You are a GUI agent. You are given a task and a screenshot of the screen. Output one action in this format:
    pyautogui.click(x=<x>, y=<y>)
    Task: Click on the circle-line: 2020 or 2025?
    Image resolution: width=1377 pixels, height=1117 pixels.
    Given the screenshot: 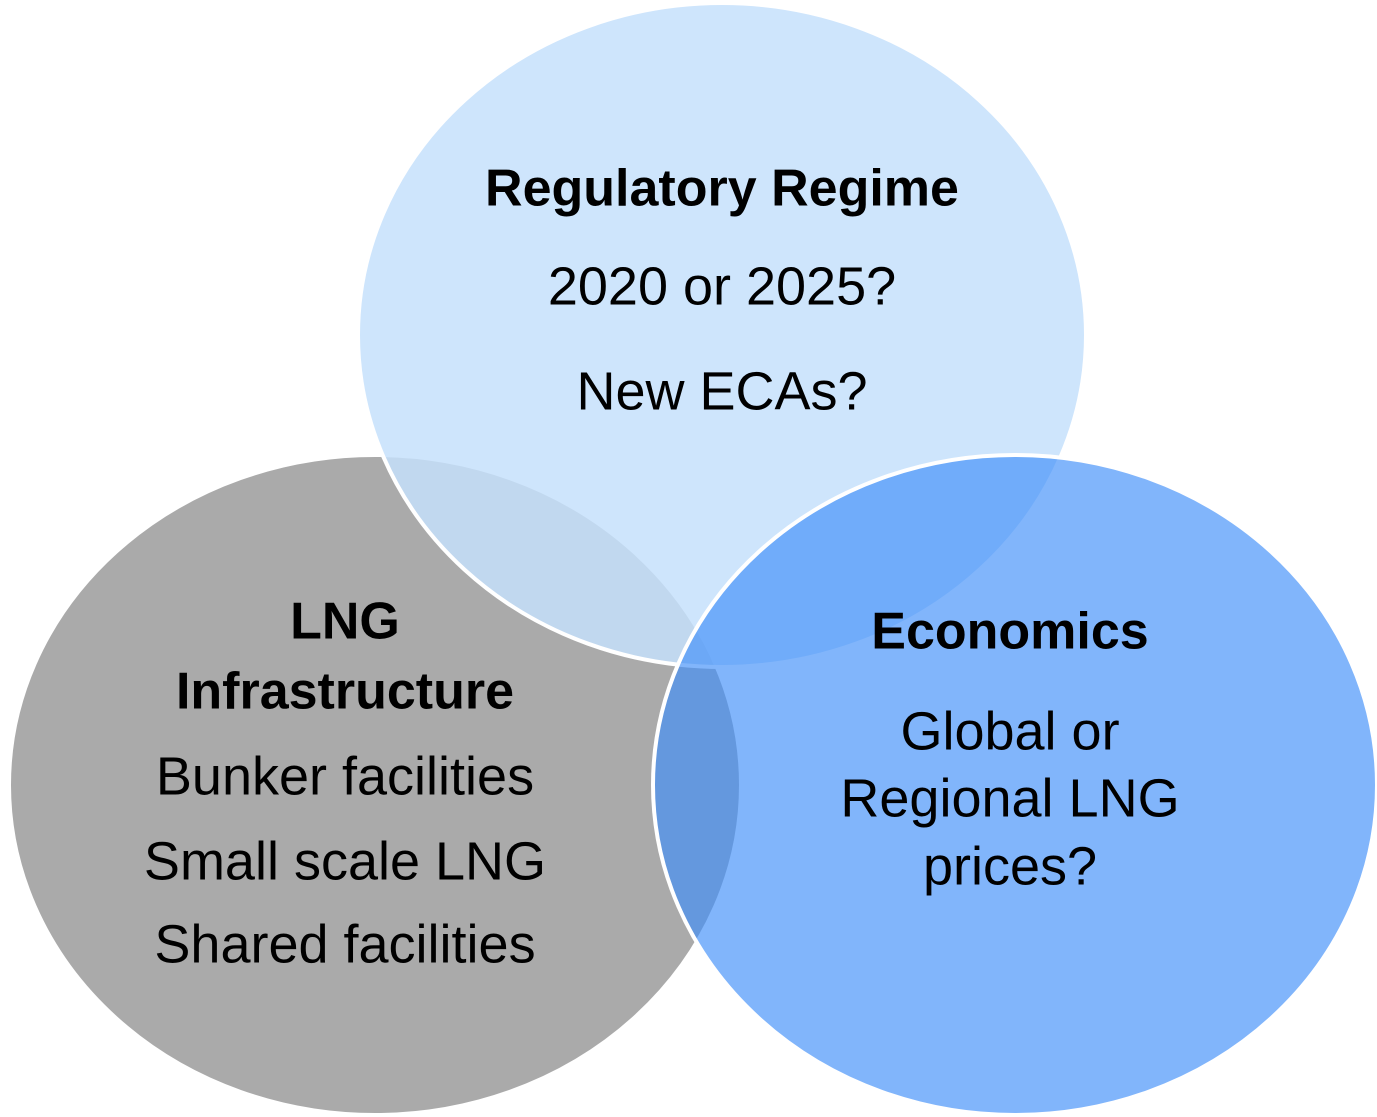 What is the action you would take?
    pyautogui.click(x=722, y=286)
    